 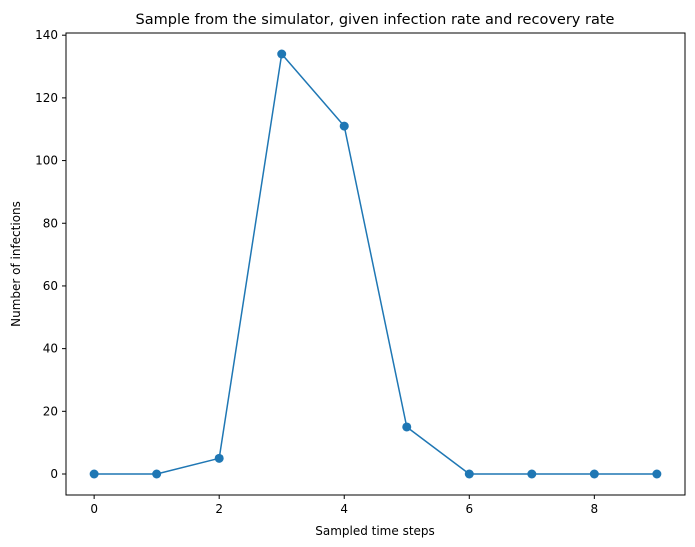 What do you see at coordinates (54, 474) in the screenshot?
I see `y-tick-label: 0` at bounding box center [54, 474].